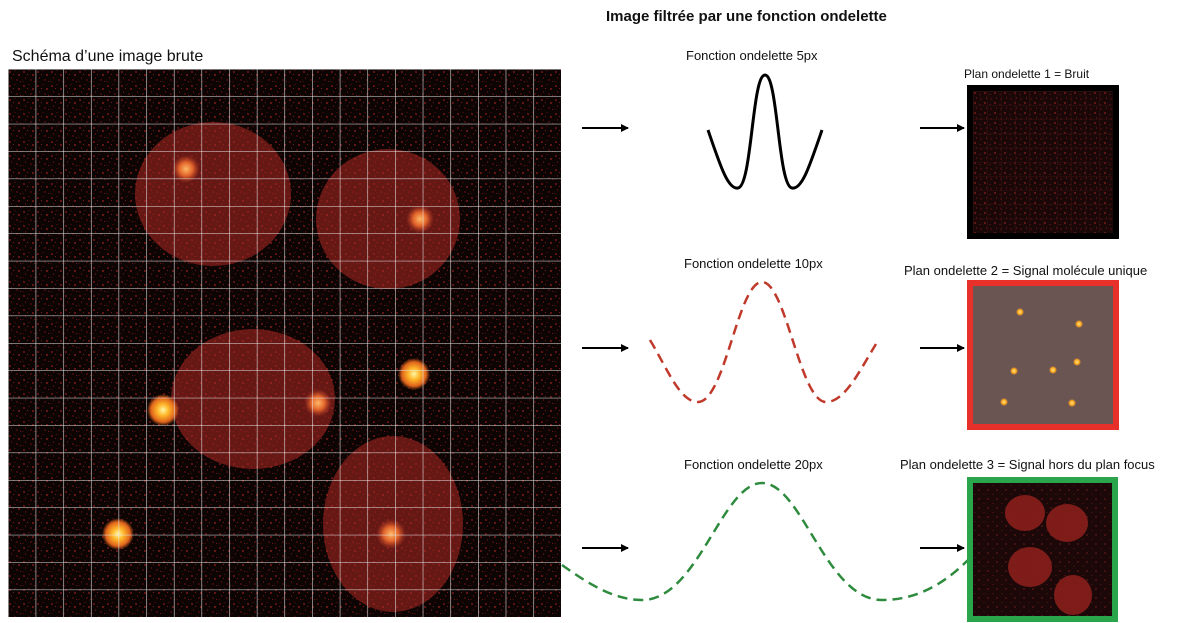 The image size is (1190, 623). What do you see at coordinates (765, 541) in the screenshot?
I see `wavelet-20px-curve` at bounding box center [765, 541].